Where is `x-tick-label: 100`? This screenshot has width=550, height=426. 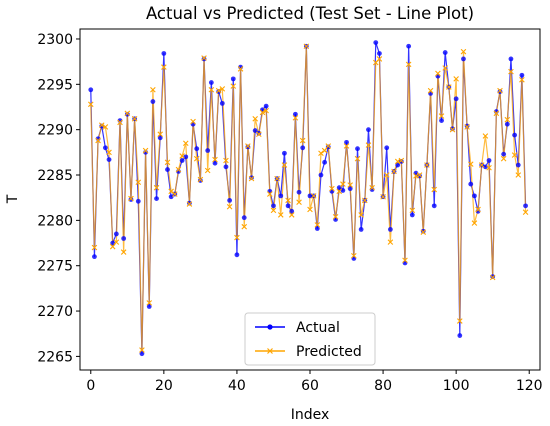 x-tick-label: 100 is located at coordinates (456, 386).